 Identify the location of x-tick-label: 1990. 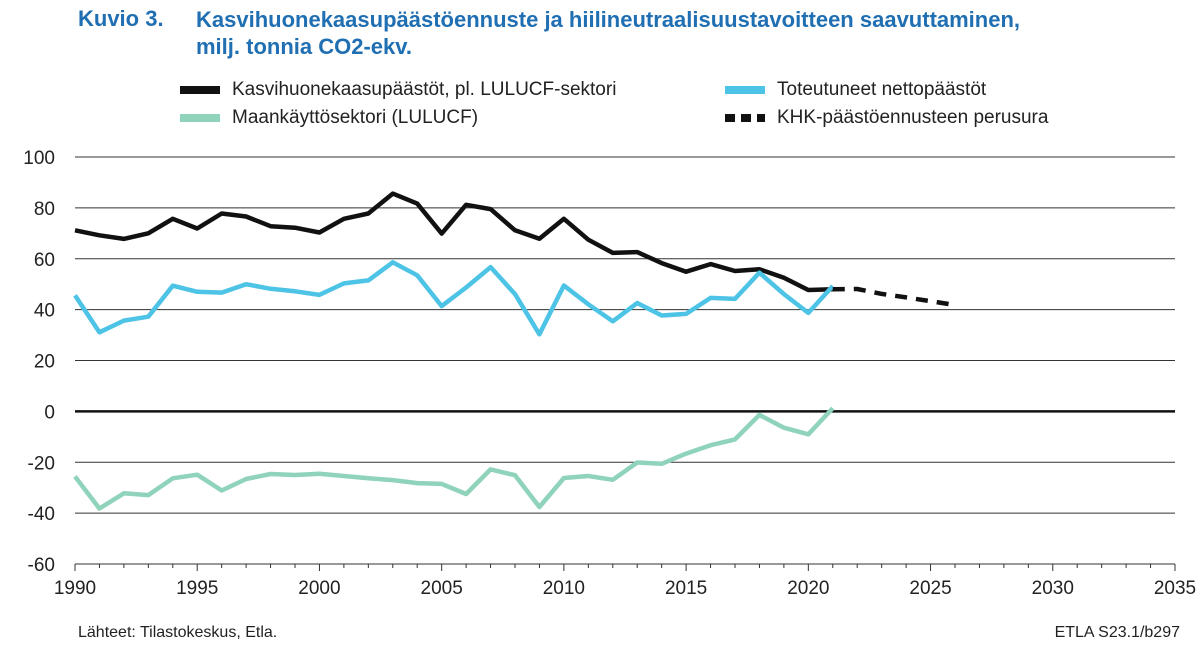
(75, 588).